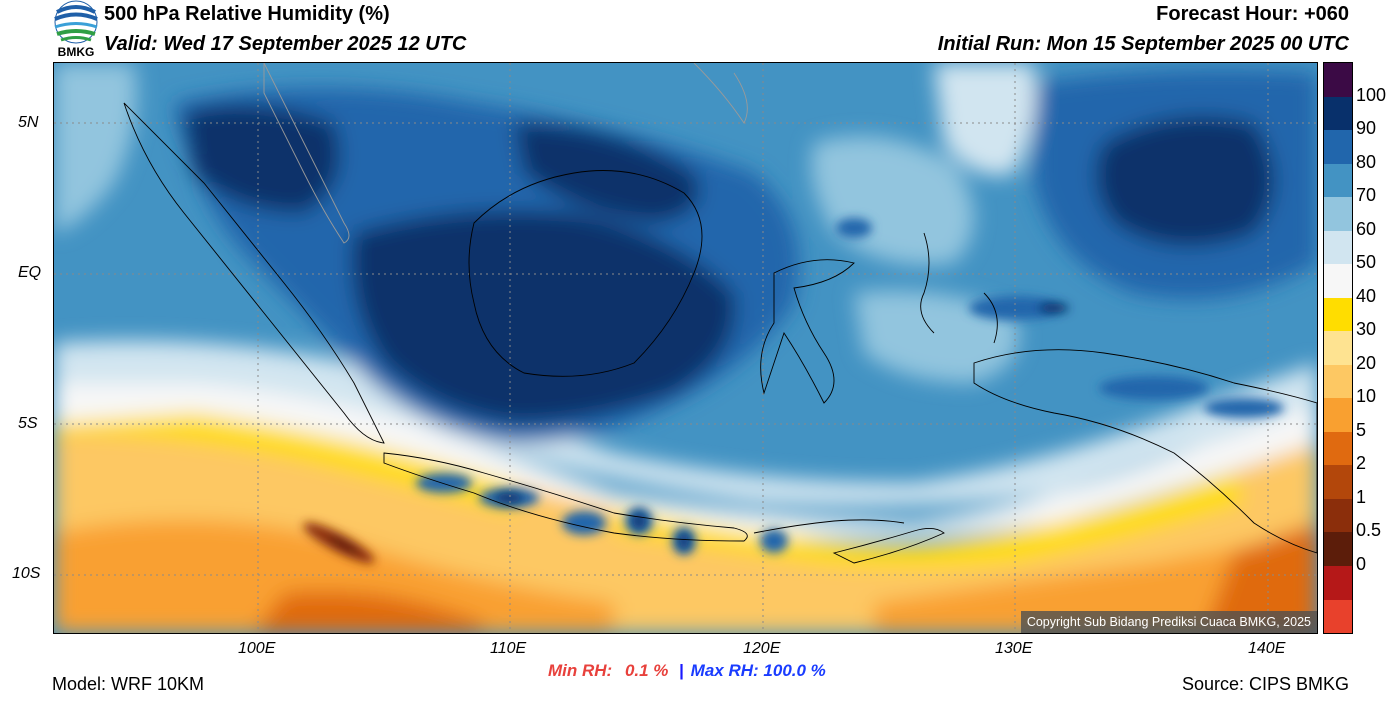 This screenshot has width=1400, height=709. I want to click on forecast-hour: Forecast Hour: +060, so click(1252, 14).